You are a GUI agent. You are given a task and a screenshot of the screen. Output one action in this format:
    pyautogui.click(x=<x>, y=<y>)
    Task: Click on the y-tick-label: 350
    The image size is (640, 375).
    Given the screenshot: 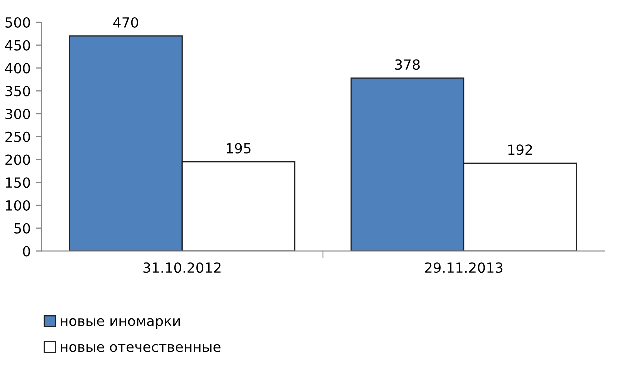 What is the action you would take?
    pyautogui.click(x=18, y=91)
    